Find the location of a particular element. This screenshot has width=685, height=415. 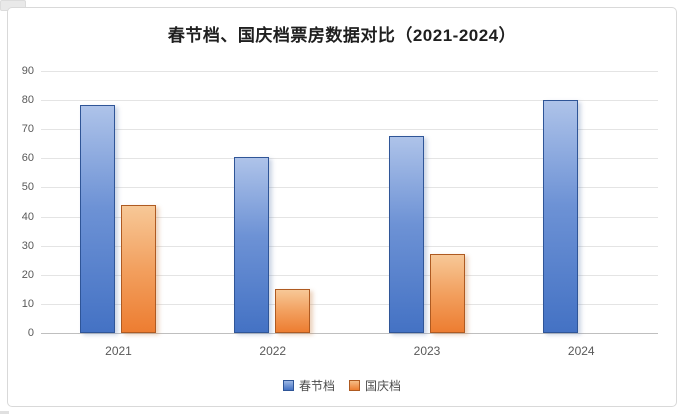

bar-spring-festival-2021 is located at coordinates (98, 218).